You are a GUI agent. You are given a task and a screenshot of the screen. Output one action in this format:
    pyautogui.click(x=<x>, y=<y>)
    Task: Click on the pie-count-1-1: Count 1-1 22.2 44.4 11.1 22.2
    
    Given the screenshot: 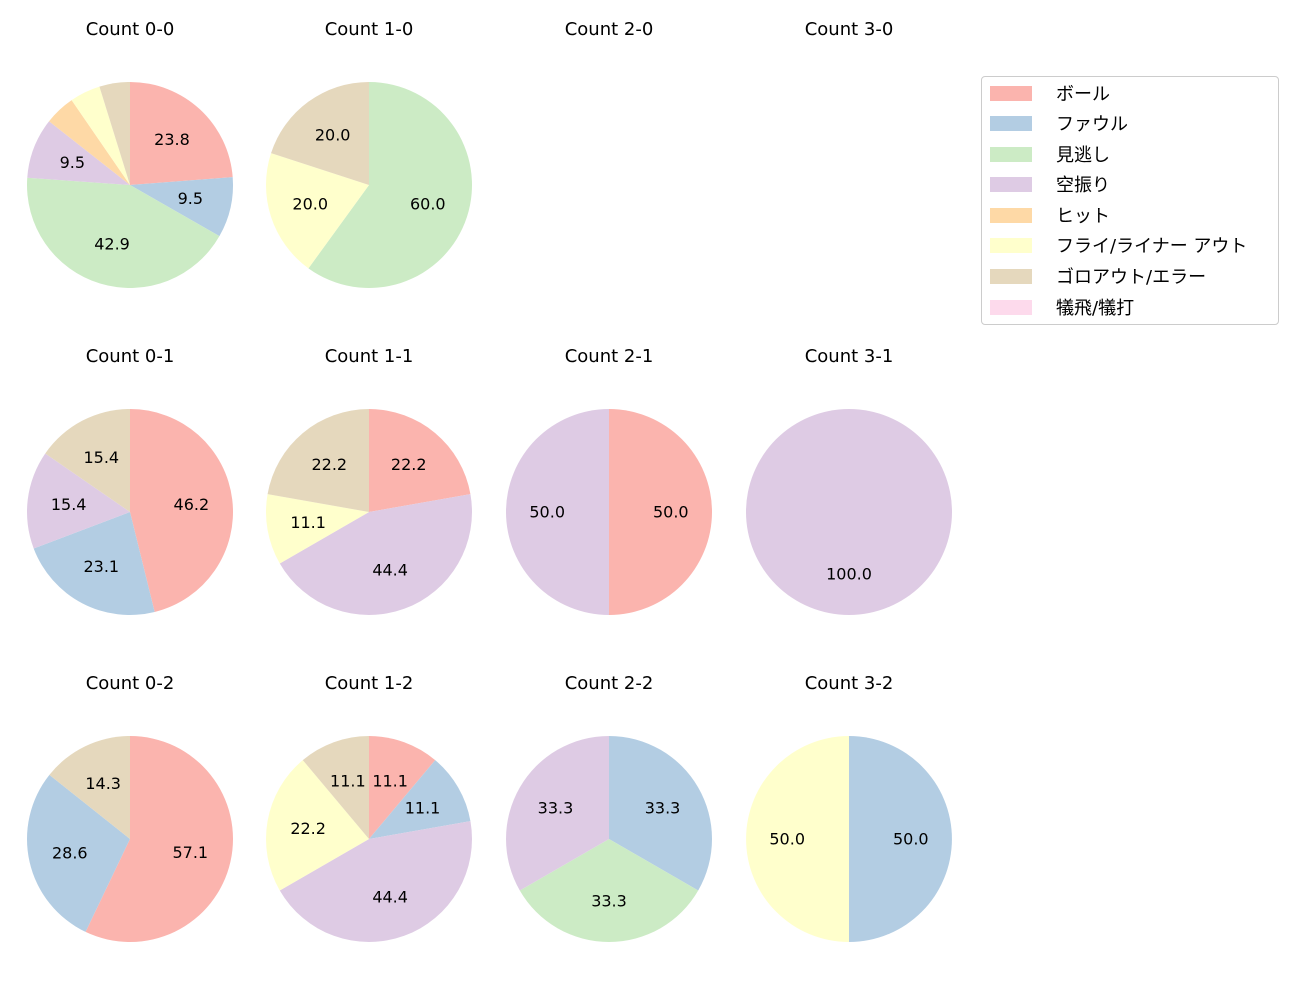 What is the action you would take?
    pyautogui.click(x=369, y=481)
    